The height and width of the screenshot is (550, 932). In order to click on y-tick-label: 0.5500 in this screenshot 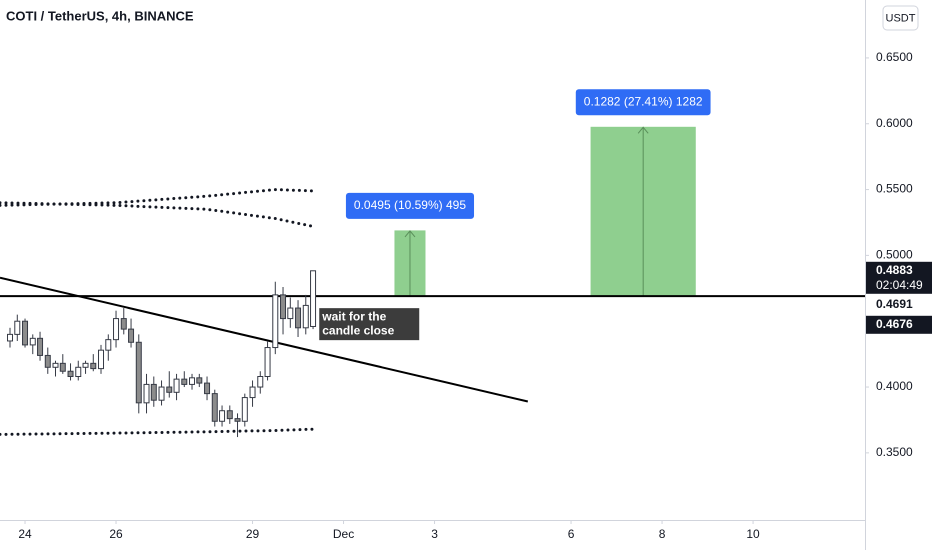, I will do `click(894, 189)`.